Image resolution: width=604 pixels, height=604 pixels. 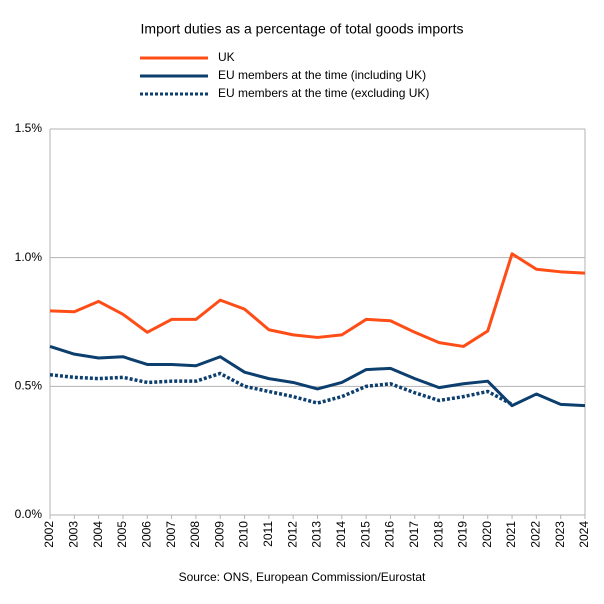 What do you see at coordinates (171, 534) in the screenshot?
I see `x-tick-label: 2007` at bounding box center [171, 534].